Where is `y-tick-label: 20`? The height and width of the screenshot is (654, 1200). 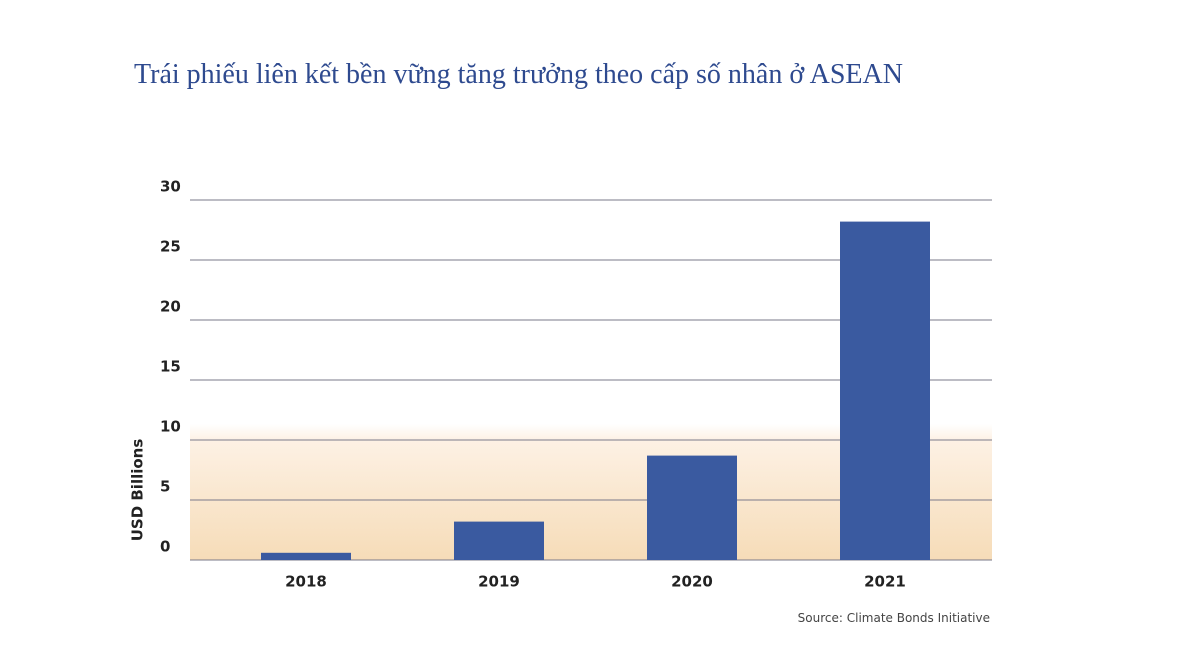
y-tick-label: 20 is located at coordinates (170, 307).